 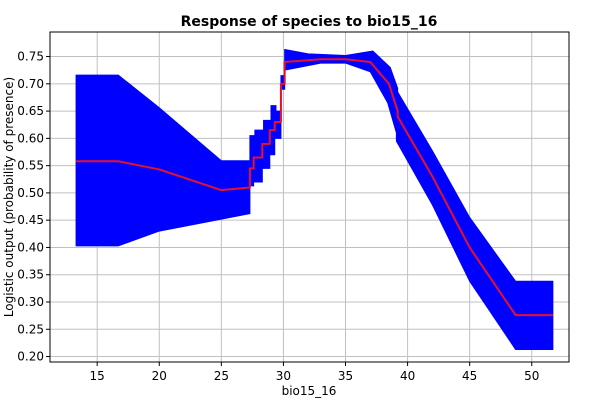 I want to click on y-tick-label: 0.30, so click(x=30, y=302).